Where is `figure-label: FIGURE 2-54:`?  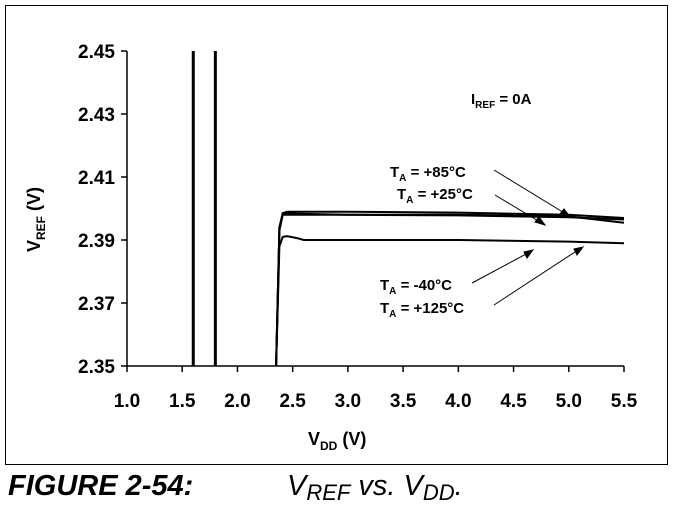
figure-label: FIGURE 2-54: is located at coordinates (101, 486).